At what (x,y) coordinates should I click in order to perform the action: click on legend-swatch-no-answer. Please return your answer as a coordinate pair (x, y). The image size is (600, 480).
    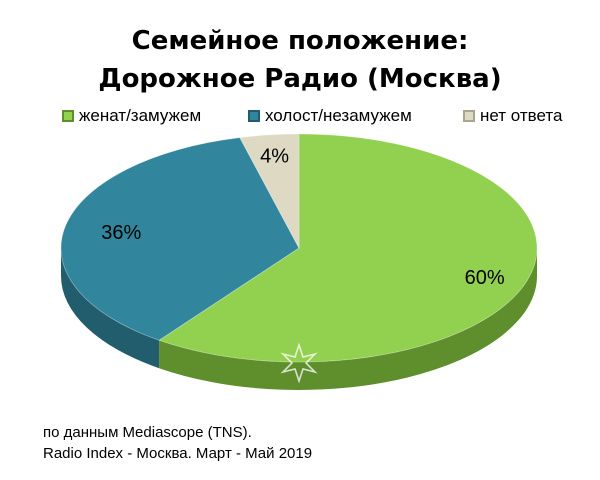
    Looking at the image, I should click on (469, 116).